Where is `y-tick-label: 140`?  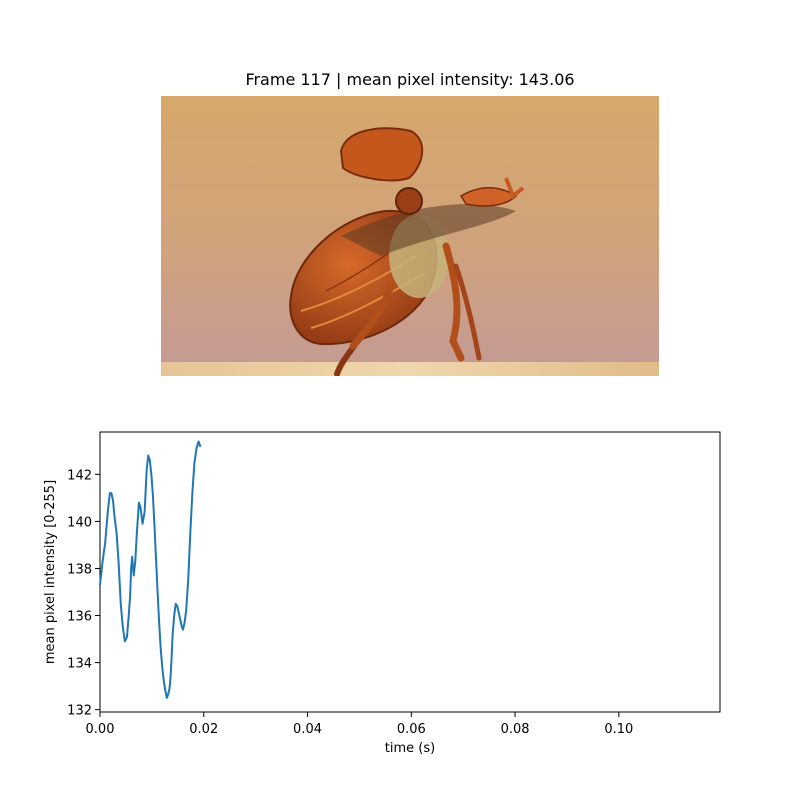 y-tick-label: 140 is located at coordinates (79, 522).